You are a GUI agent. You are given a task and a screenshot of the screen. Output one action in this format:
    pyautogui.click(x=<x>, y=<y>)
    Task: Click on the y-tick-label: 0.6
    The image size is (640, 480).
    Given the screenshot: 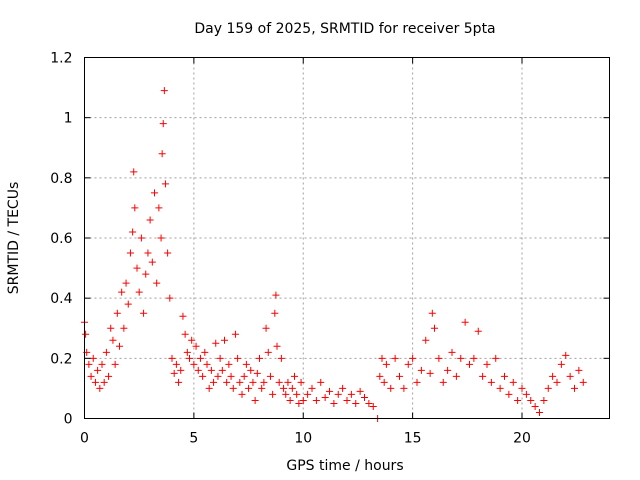 What is the action you would take?
    pyautogui.click(x=61, y=239)
    